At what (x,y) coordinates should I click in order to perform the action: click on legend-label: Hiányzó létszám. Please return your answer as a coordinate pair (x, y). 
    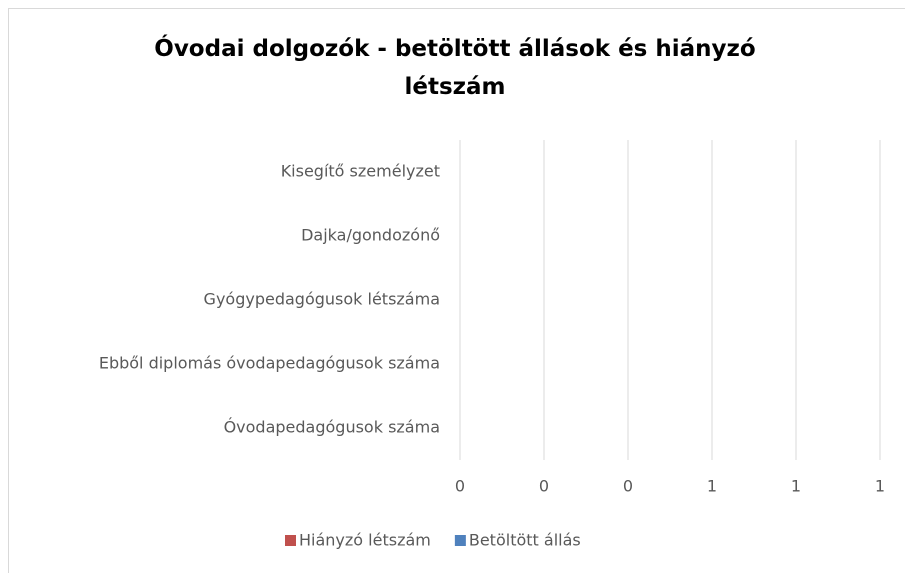
    Looking at the image, I should click on (365, 540).